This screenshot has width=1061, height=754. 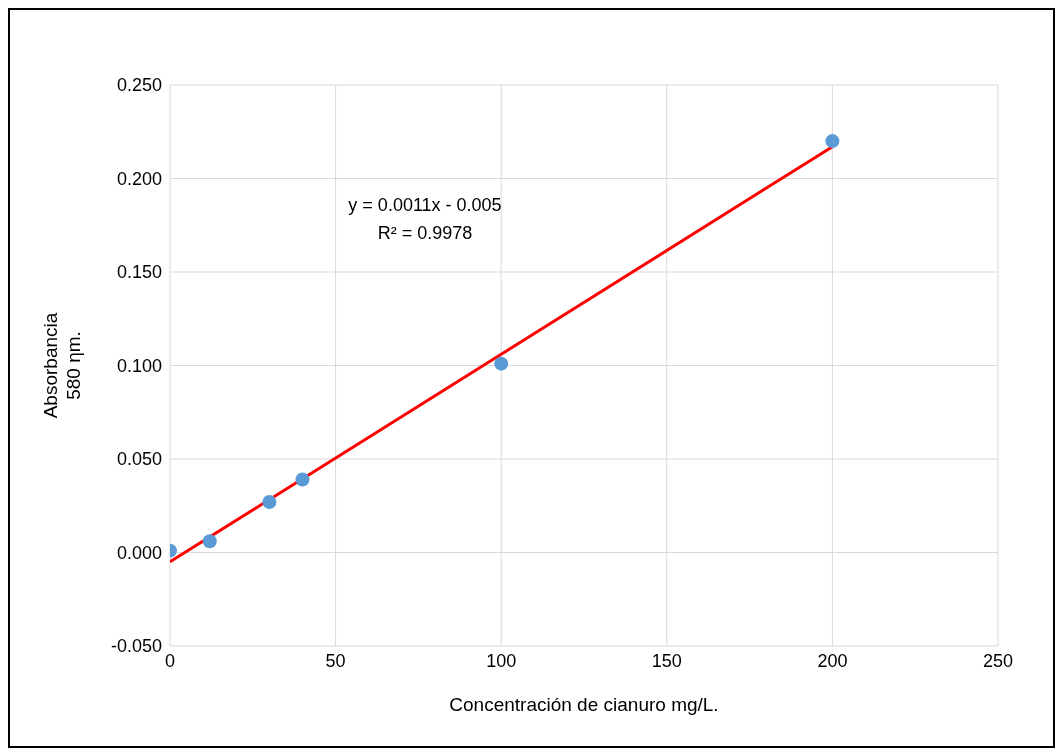 I want to click on y-tick-label: 0.150, so click(x=139, y=272).